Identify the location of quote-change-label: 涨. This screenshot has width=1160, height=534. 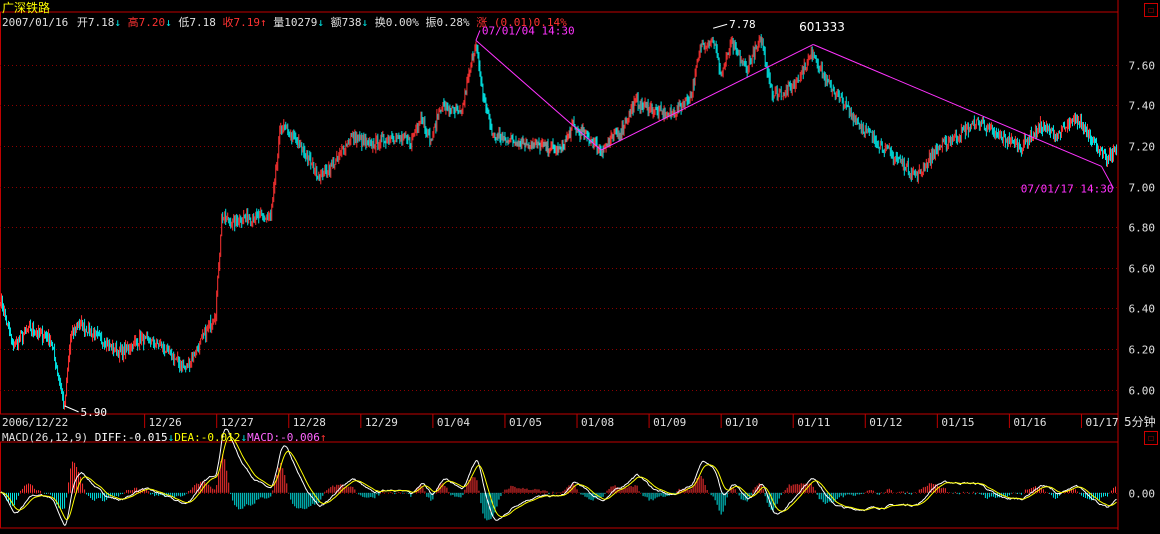
(482, 22).